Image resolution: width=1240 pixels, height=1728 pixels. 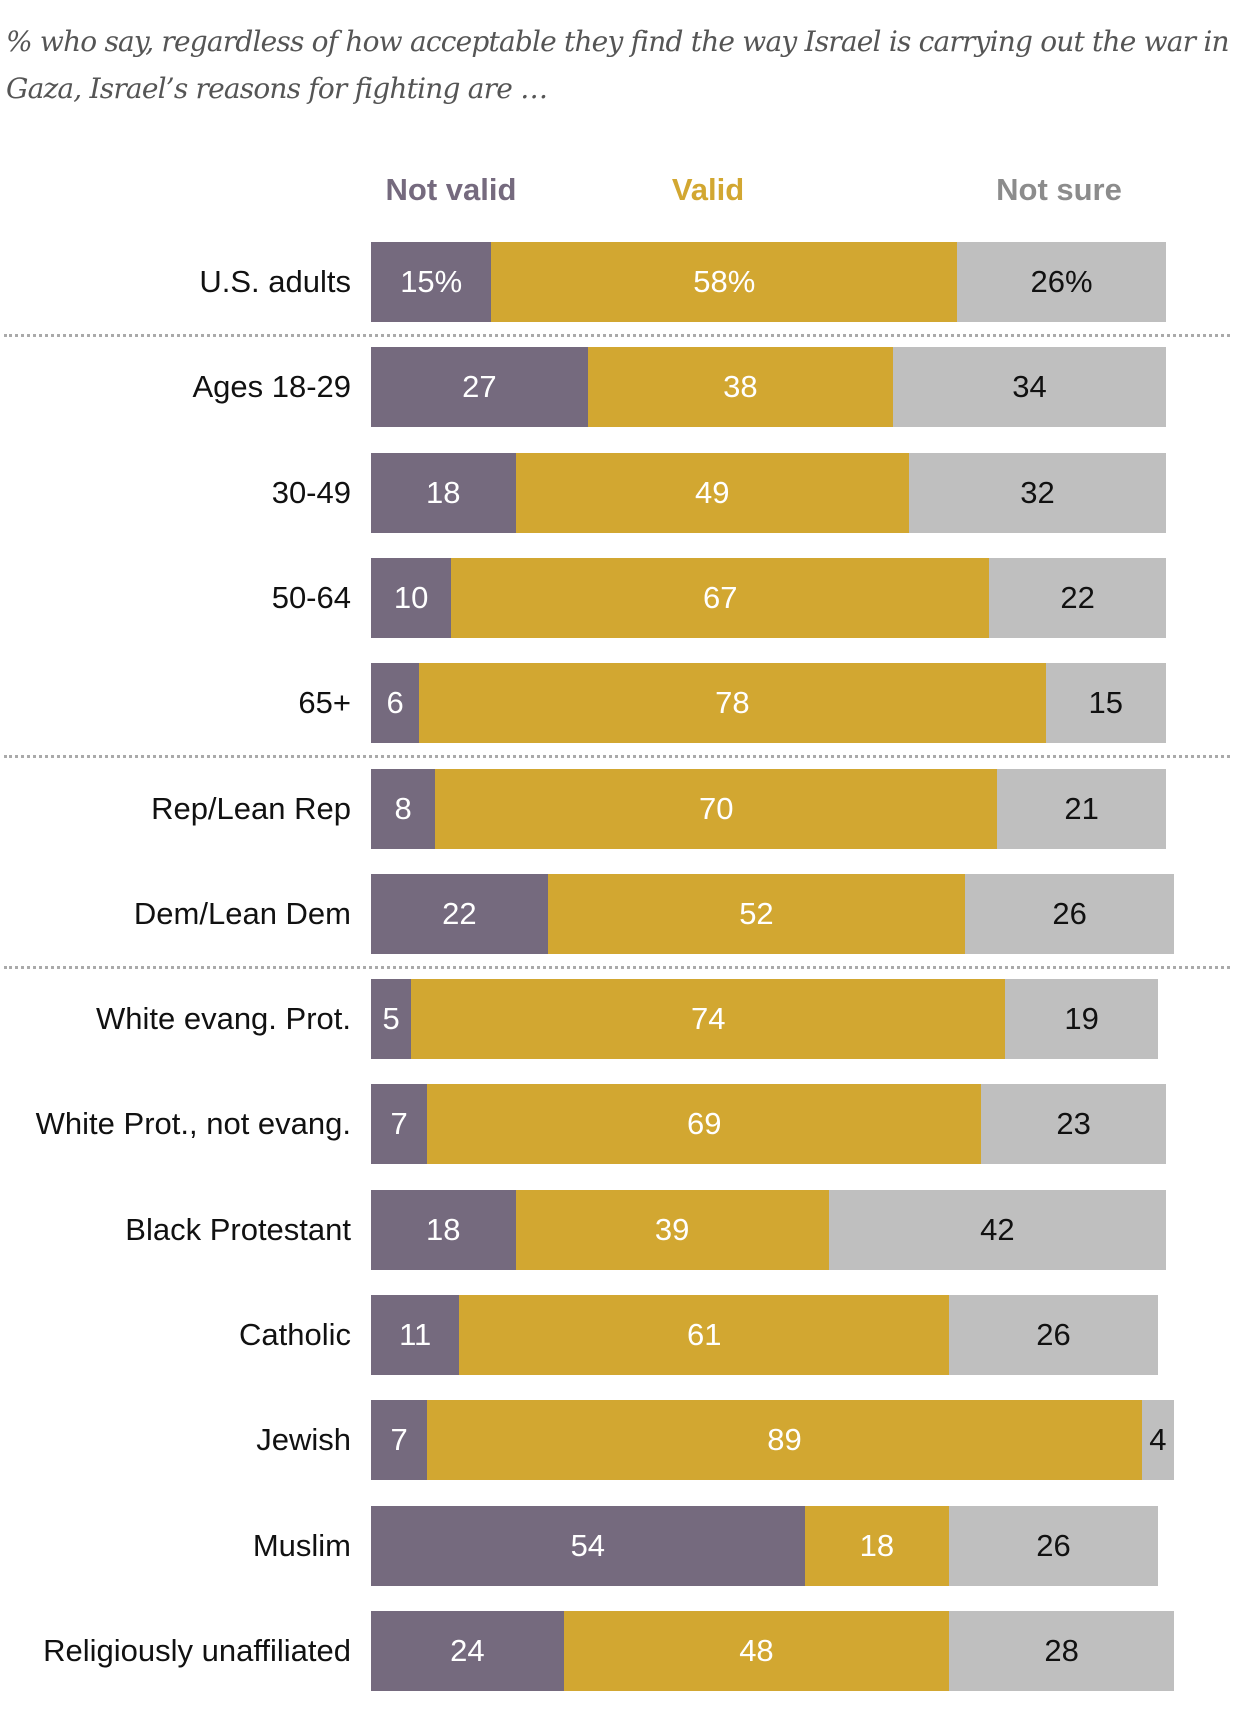 What do you see at coordinates (708, 189) in the screenshot?
I see `legend-valid: Valid` at bounding box center [708, 189].